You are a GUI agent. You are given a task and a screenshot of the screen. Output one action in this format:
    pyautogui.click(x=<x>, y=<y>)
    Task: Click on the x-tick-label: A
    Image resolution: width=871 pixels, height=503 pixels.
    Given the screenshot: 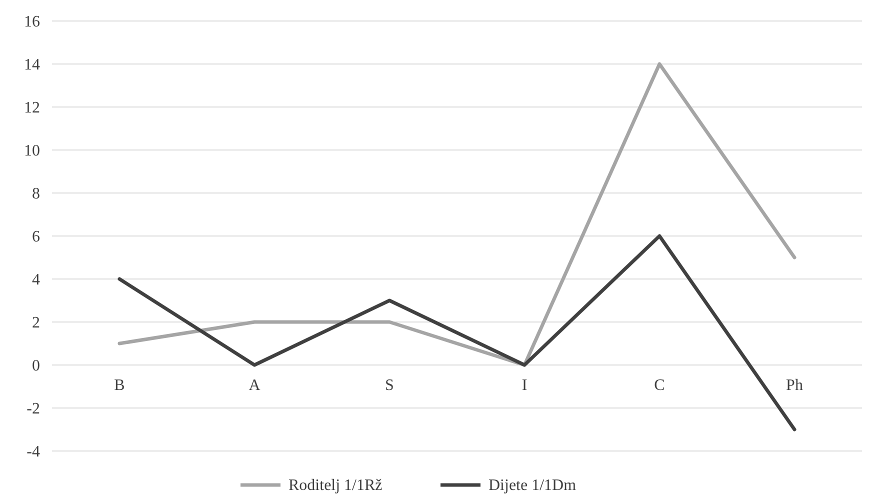 What is the action you would take?
    pyautogui.click(x=254, y=385)
    